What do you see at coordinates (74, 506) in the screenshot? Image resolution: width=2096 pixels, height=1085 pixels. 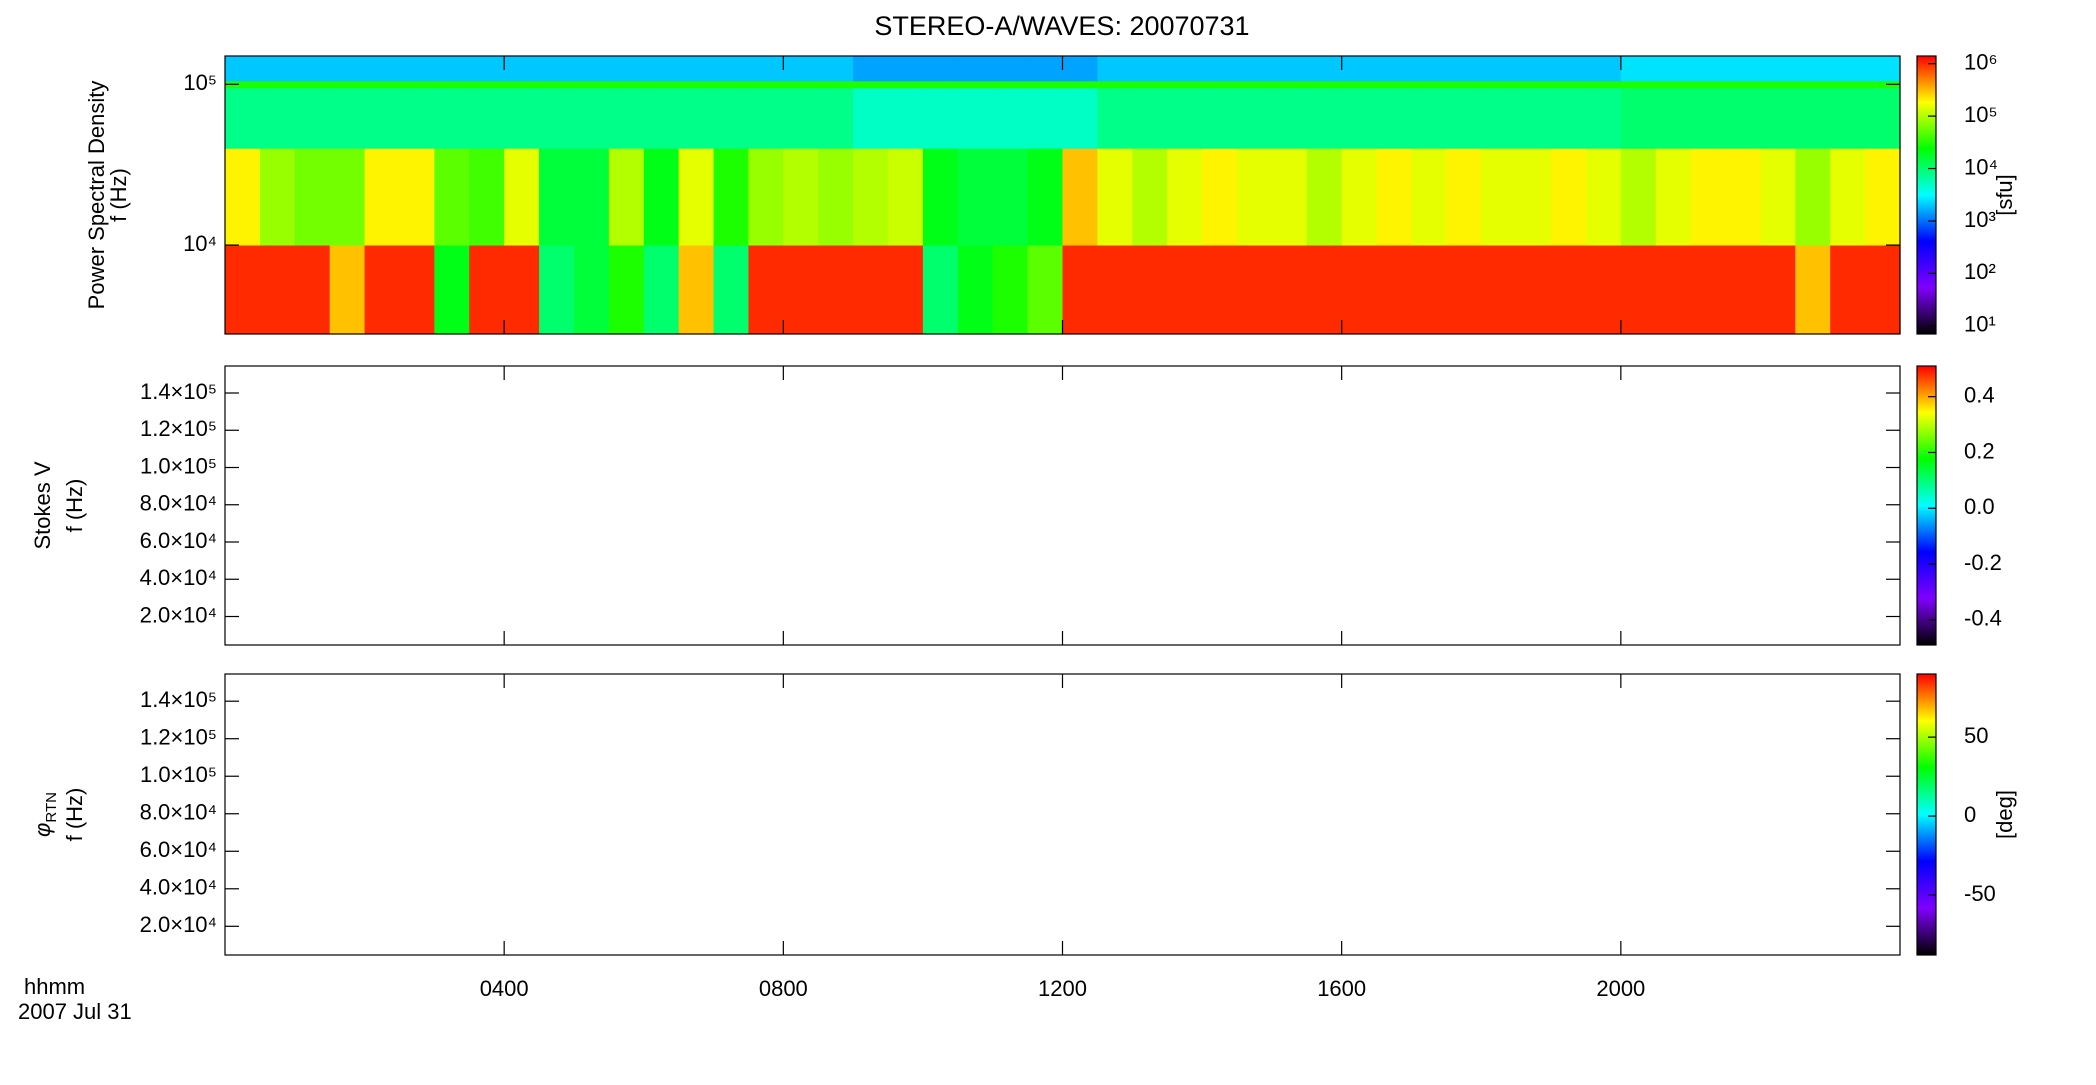 I see `y-axis-unit: f (Hz)` at bounding box center [74, 506].